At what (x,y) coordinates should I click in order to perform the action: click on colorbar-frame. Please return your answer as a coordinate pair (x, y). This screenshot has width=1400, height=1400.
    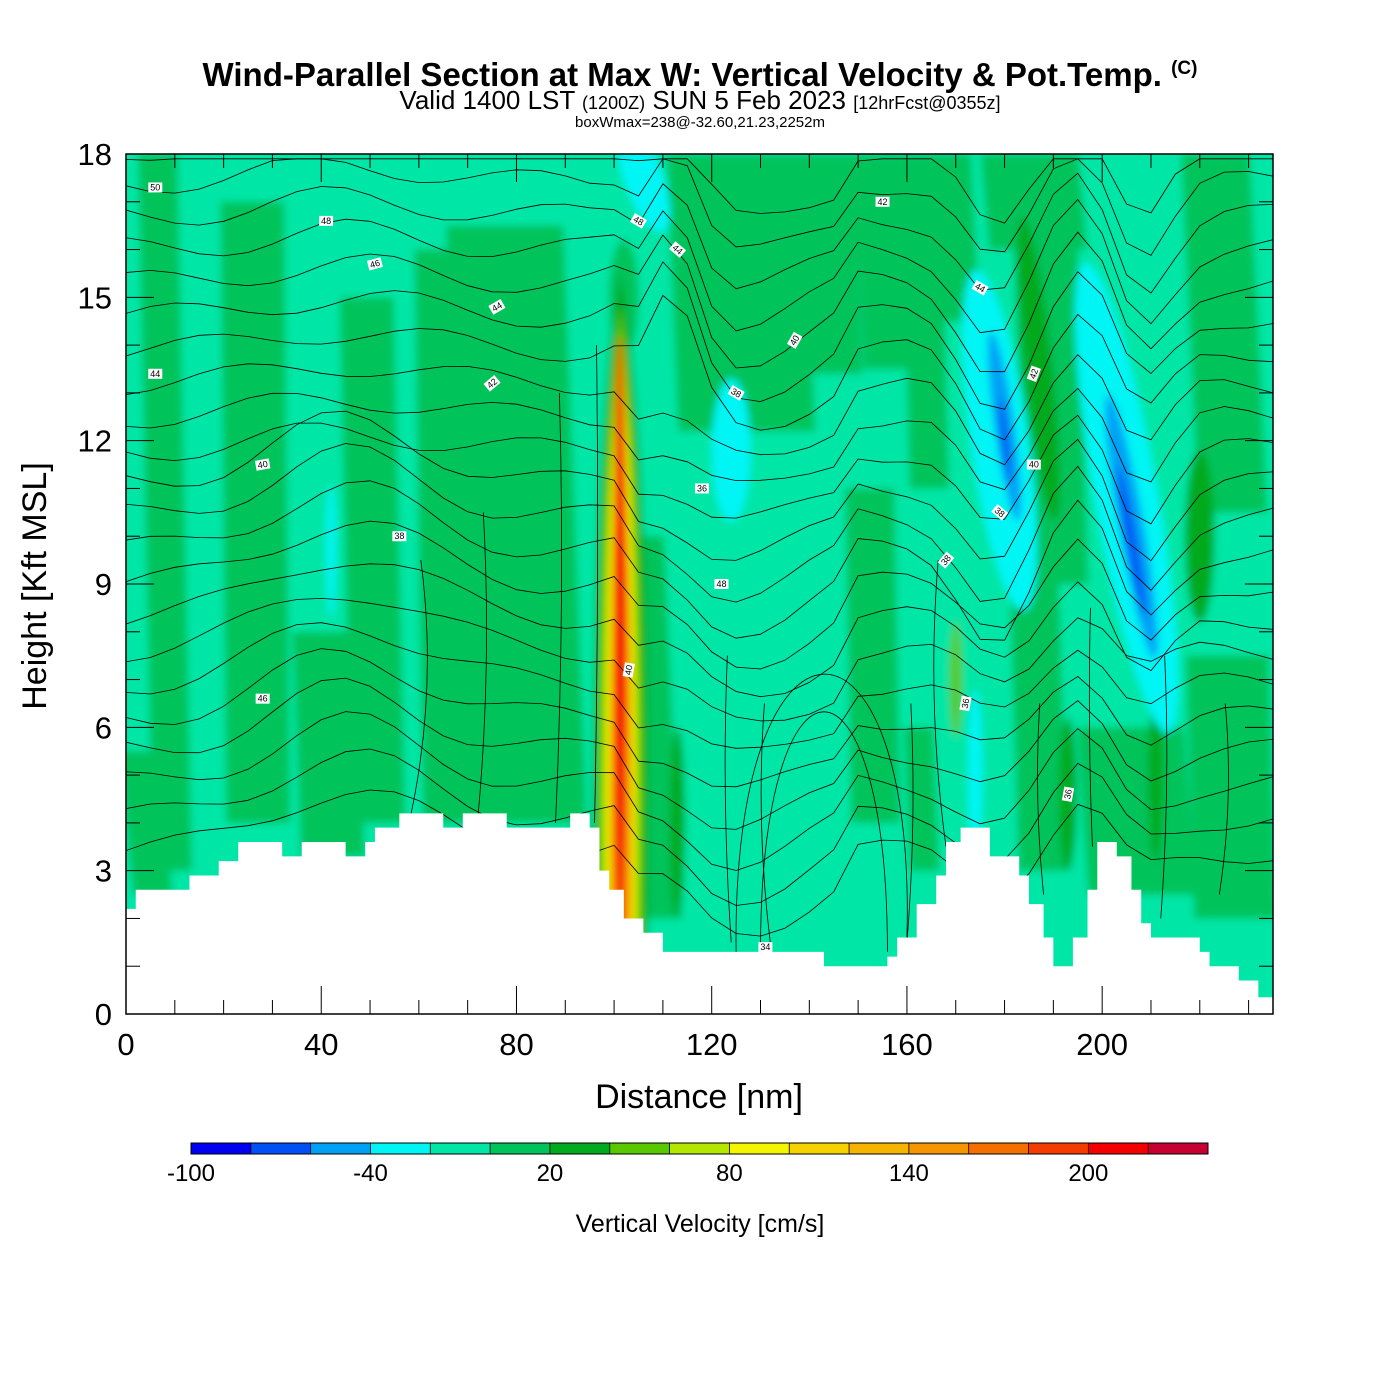
    Looking at the image, I should click on (699, 1148).